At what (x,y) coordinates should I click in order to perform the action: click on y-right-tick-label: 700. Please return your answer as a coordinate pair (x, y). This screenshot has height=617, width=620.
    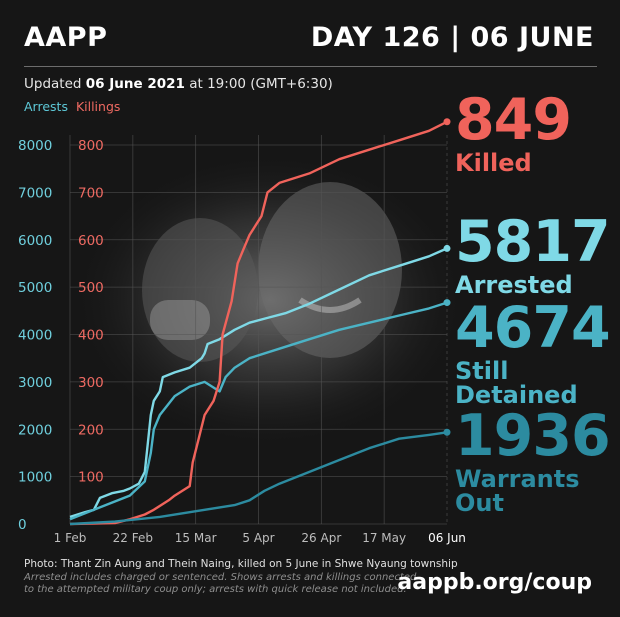
    Looking at the image, I should click on (91, 193).